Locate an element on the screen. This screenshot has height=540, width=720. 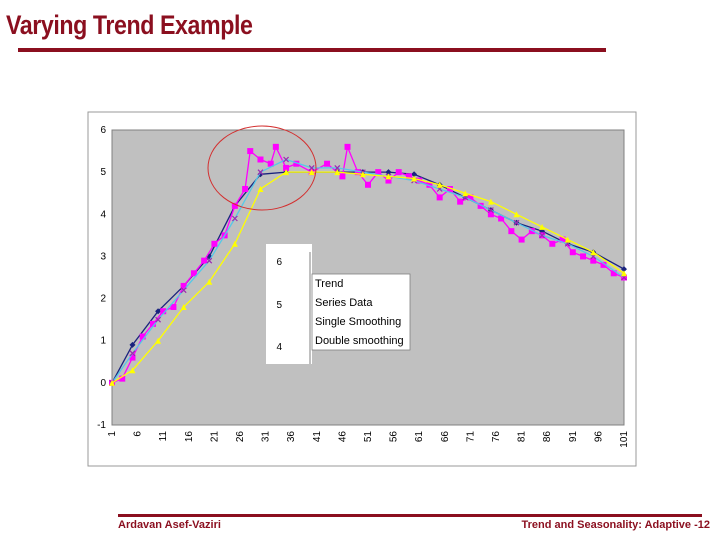
x-tick-label: 31 is located at coordinates (266, 437).